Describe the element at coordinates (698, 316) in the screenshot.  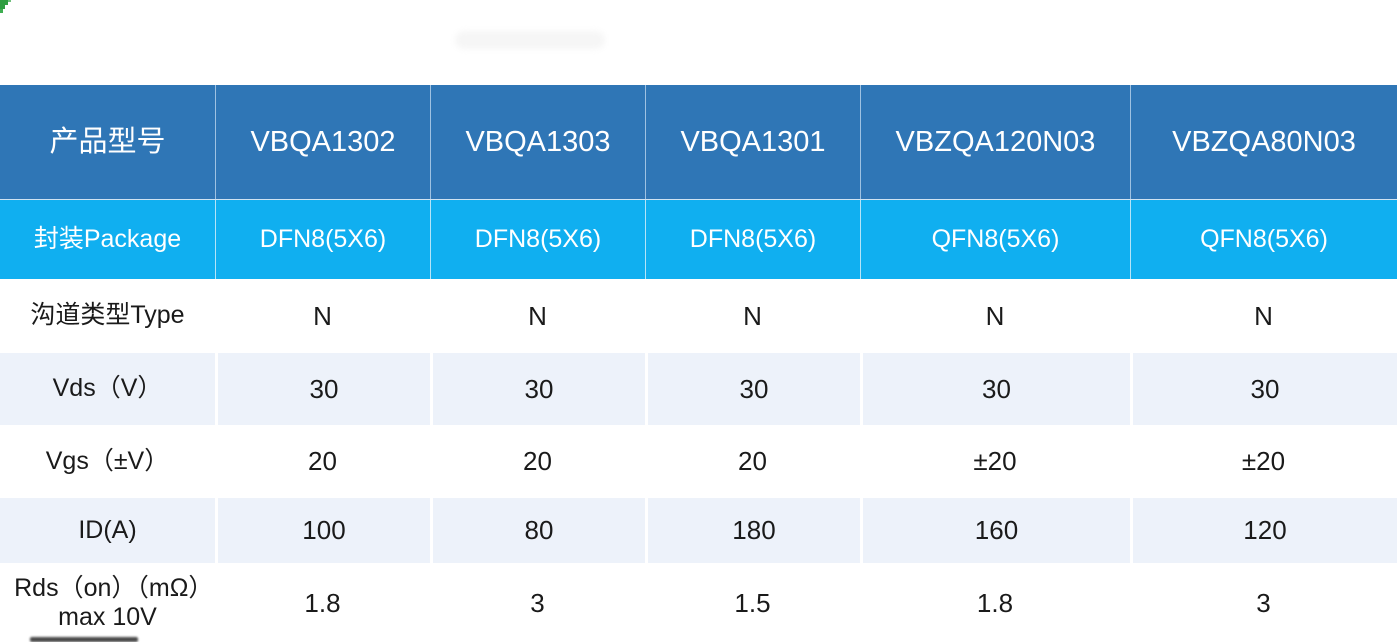
I see `table-row-channel-type: 沟道类型Type N N N N N` at that location.